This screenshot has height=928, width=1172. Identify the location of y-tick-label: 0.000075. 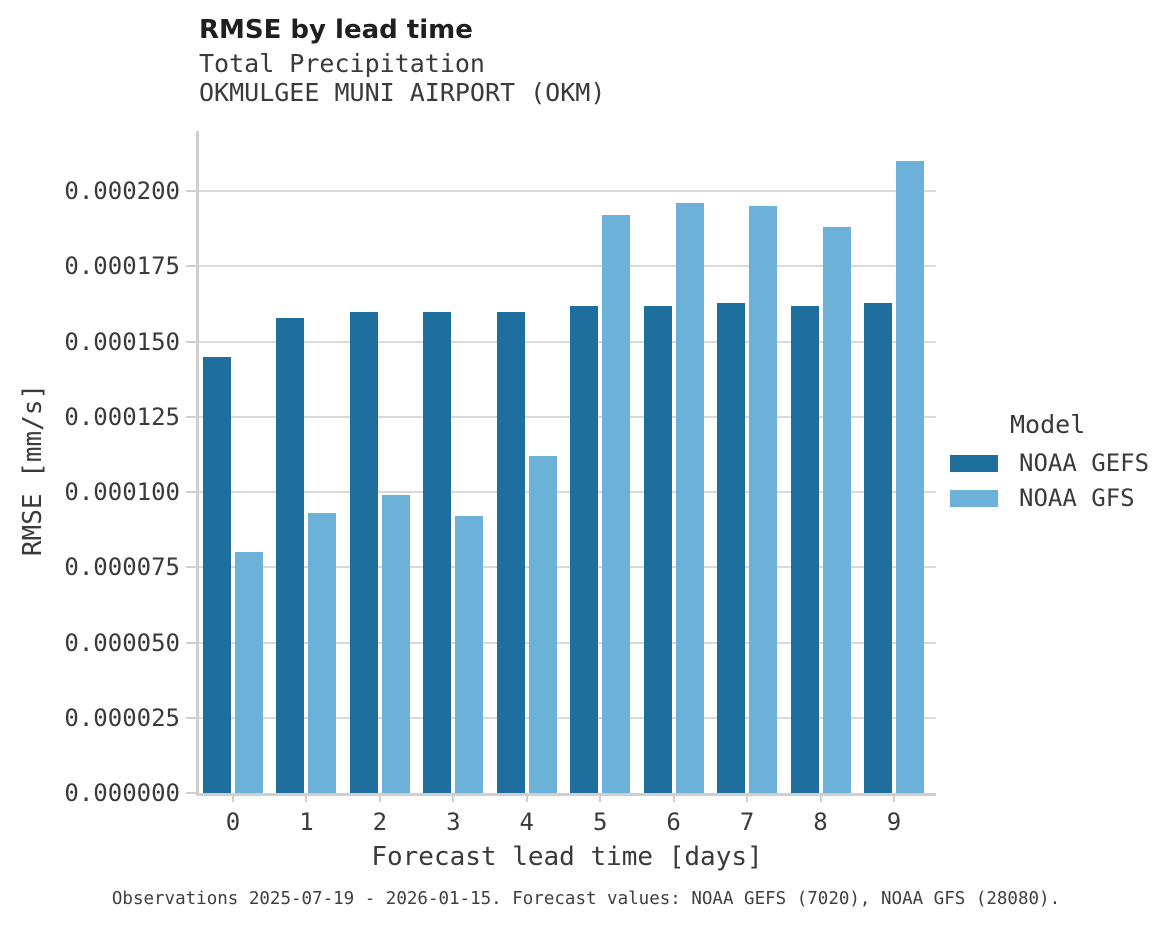
(122, 567).